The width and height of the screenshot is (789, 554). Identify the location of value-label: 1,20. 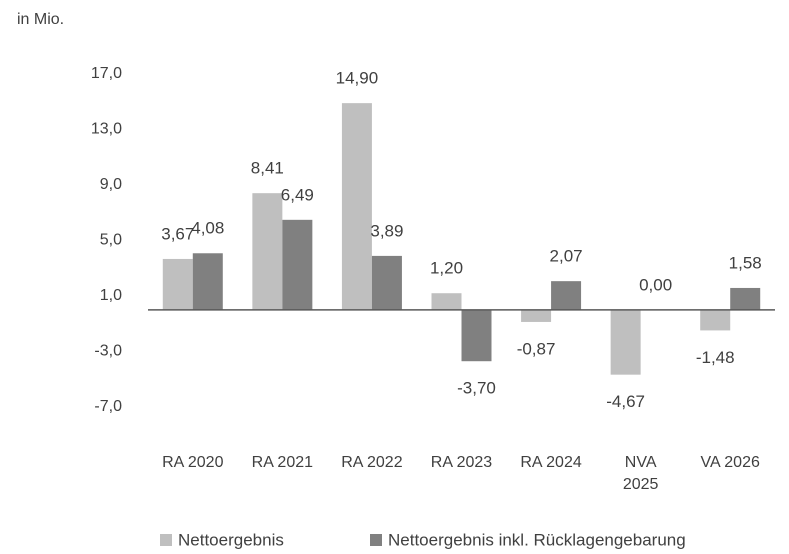
(446, 268).